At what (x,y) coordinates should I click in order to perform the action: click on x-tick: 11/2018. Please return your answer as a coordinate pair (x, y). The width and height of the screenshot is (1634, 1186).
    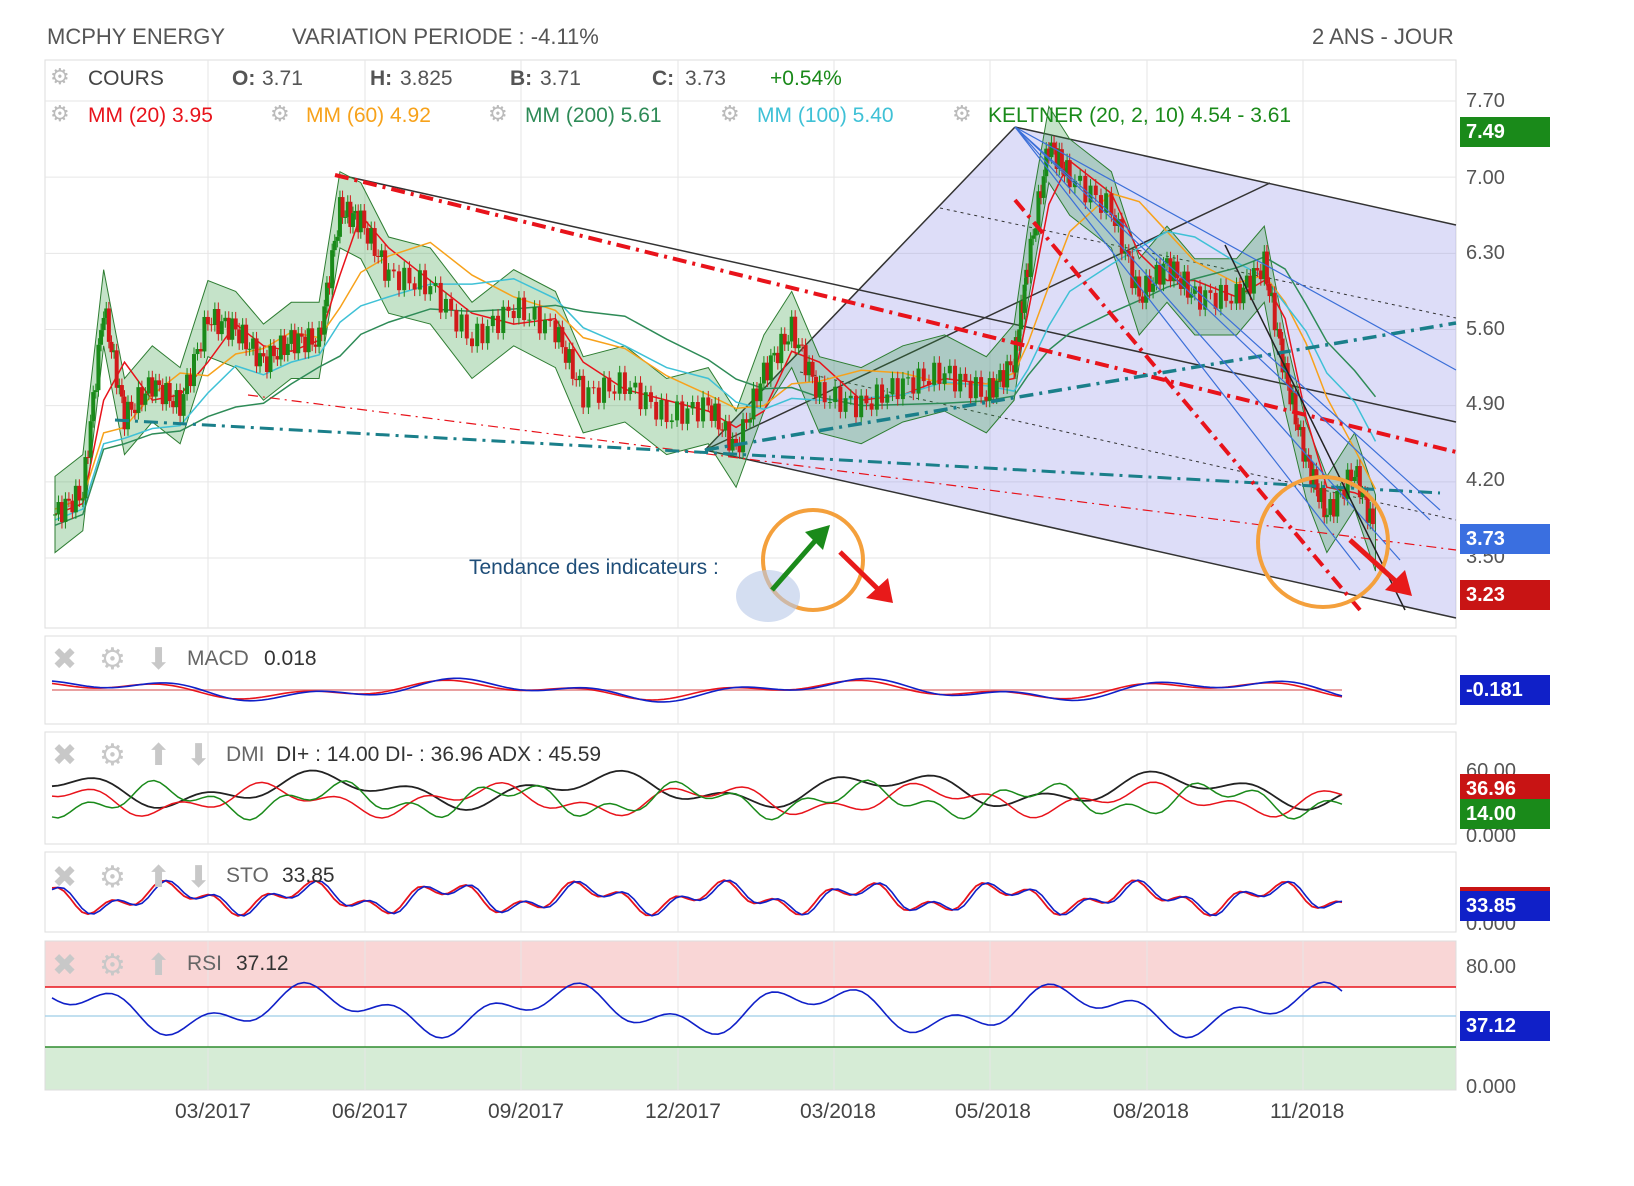
    Looking at the image, I should click on (1307, 1111).